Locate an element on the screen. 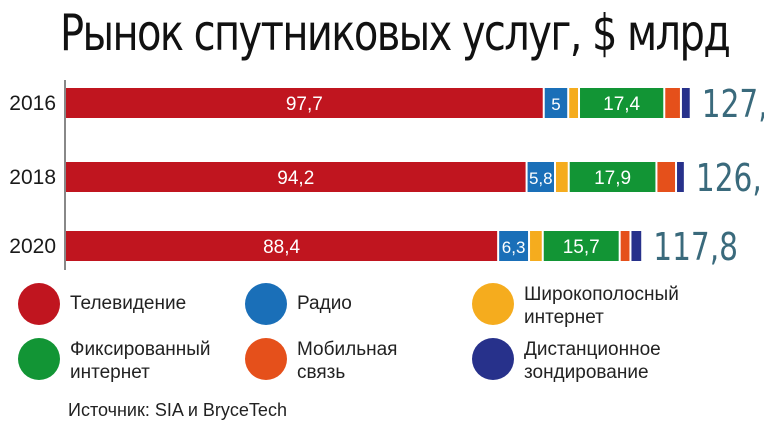 The width and height of the screenshot is (764, 426). bar-tv-2020 is located at coordinates (282, 246).